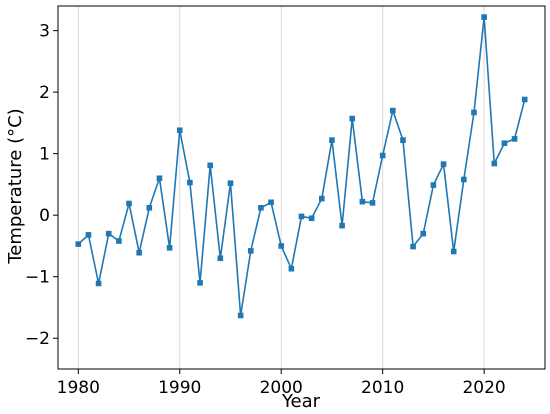 The width and height of the screenshot is (550, 414). What do you see at coordinates (291, 268) in the screenshot?
I see `data-point-2001` at bounding box center [291, 268].